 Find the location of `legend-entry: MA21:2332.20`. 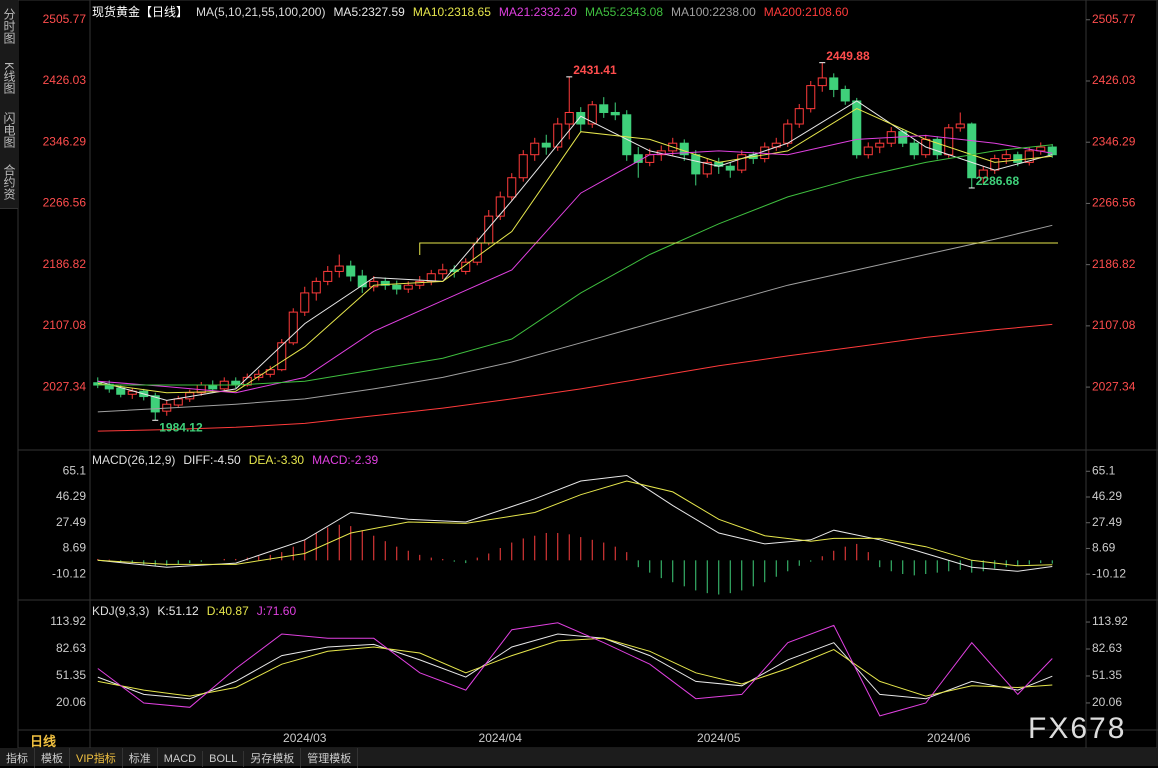

legend-entry: MA21:2332.20 is located at coordinates (537, 12).